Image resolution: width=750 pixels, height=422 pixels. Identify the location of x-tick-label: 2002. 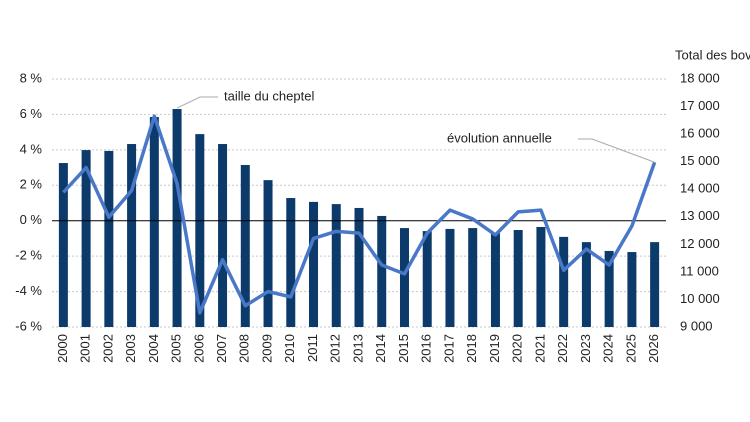
(107, 348).